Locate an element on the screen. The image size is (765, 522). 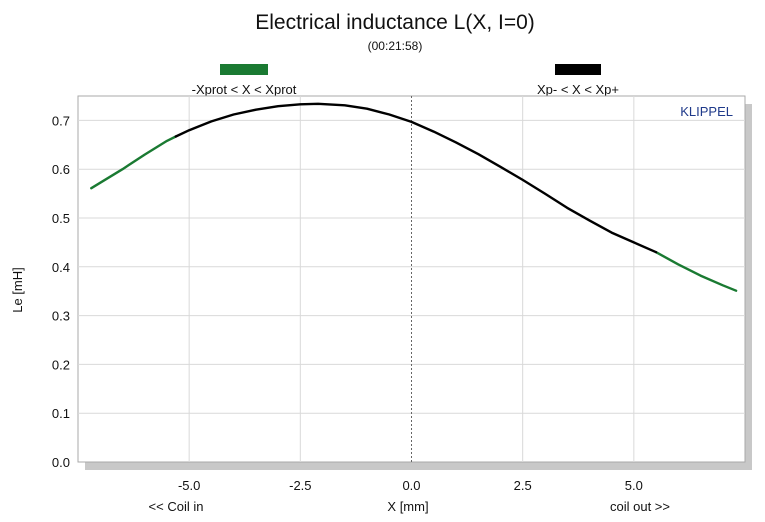
legend-label-xprot: -Xprot < X < Xprot is located at coordinates (244, 89).